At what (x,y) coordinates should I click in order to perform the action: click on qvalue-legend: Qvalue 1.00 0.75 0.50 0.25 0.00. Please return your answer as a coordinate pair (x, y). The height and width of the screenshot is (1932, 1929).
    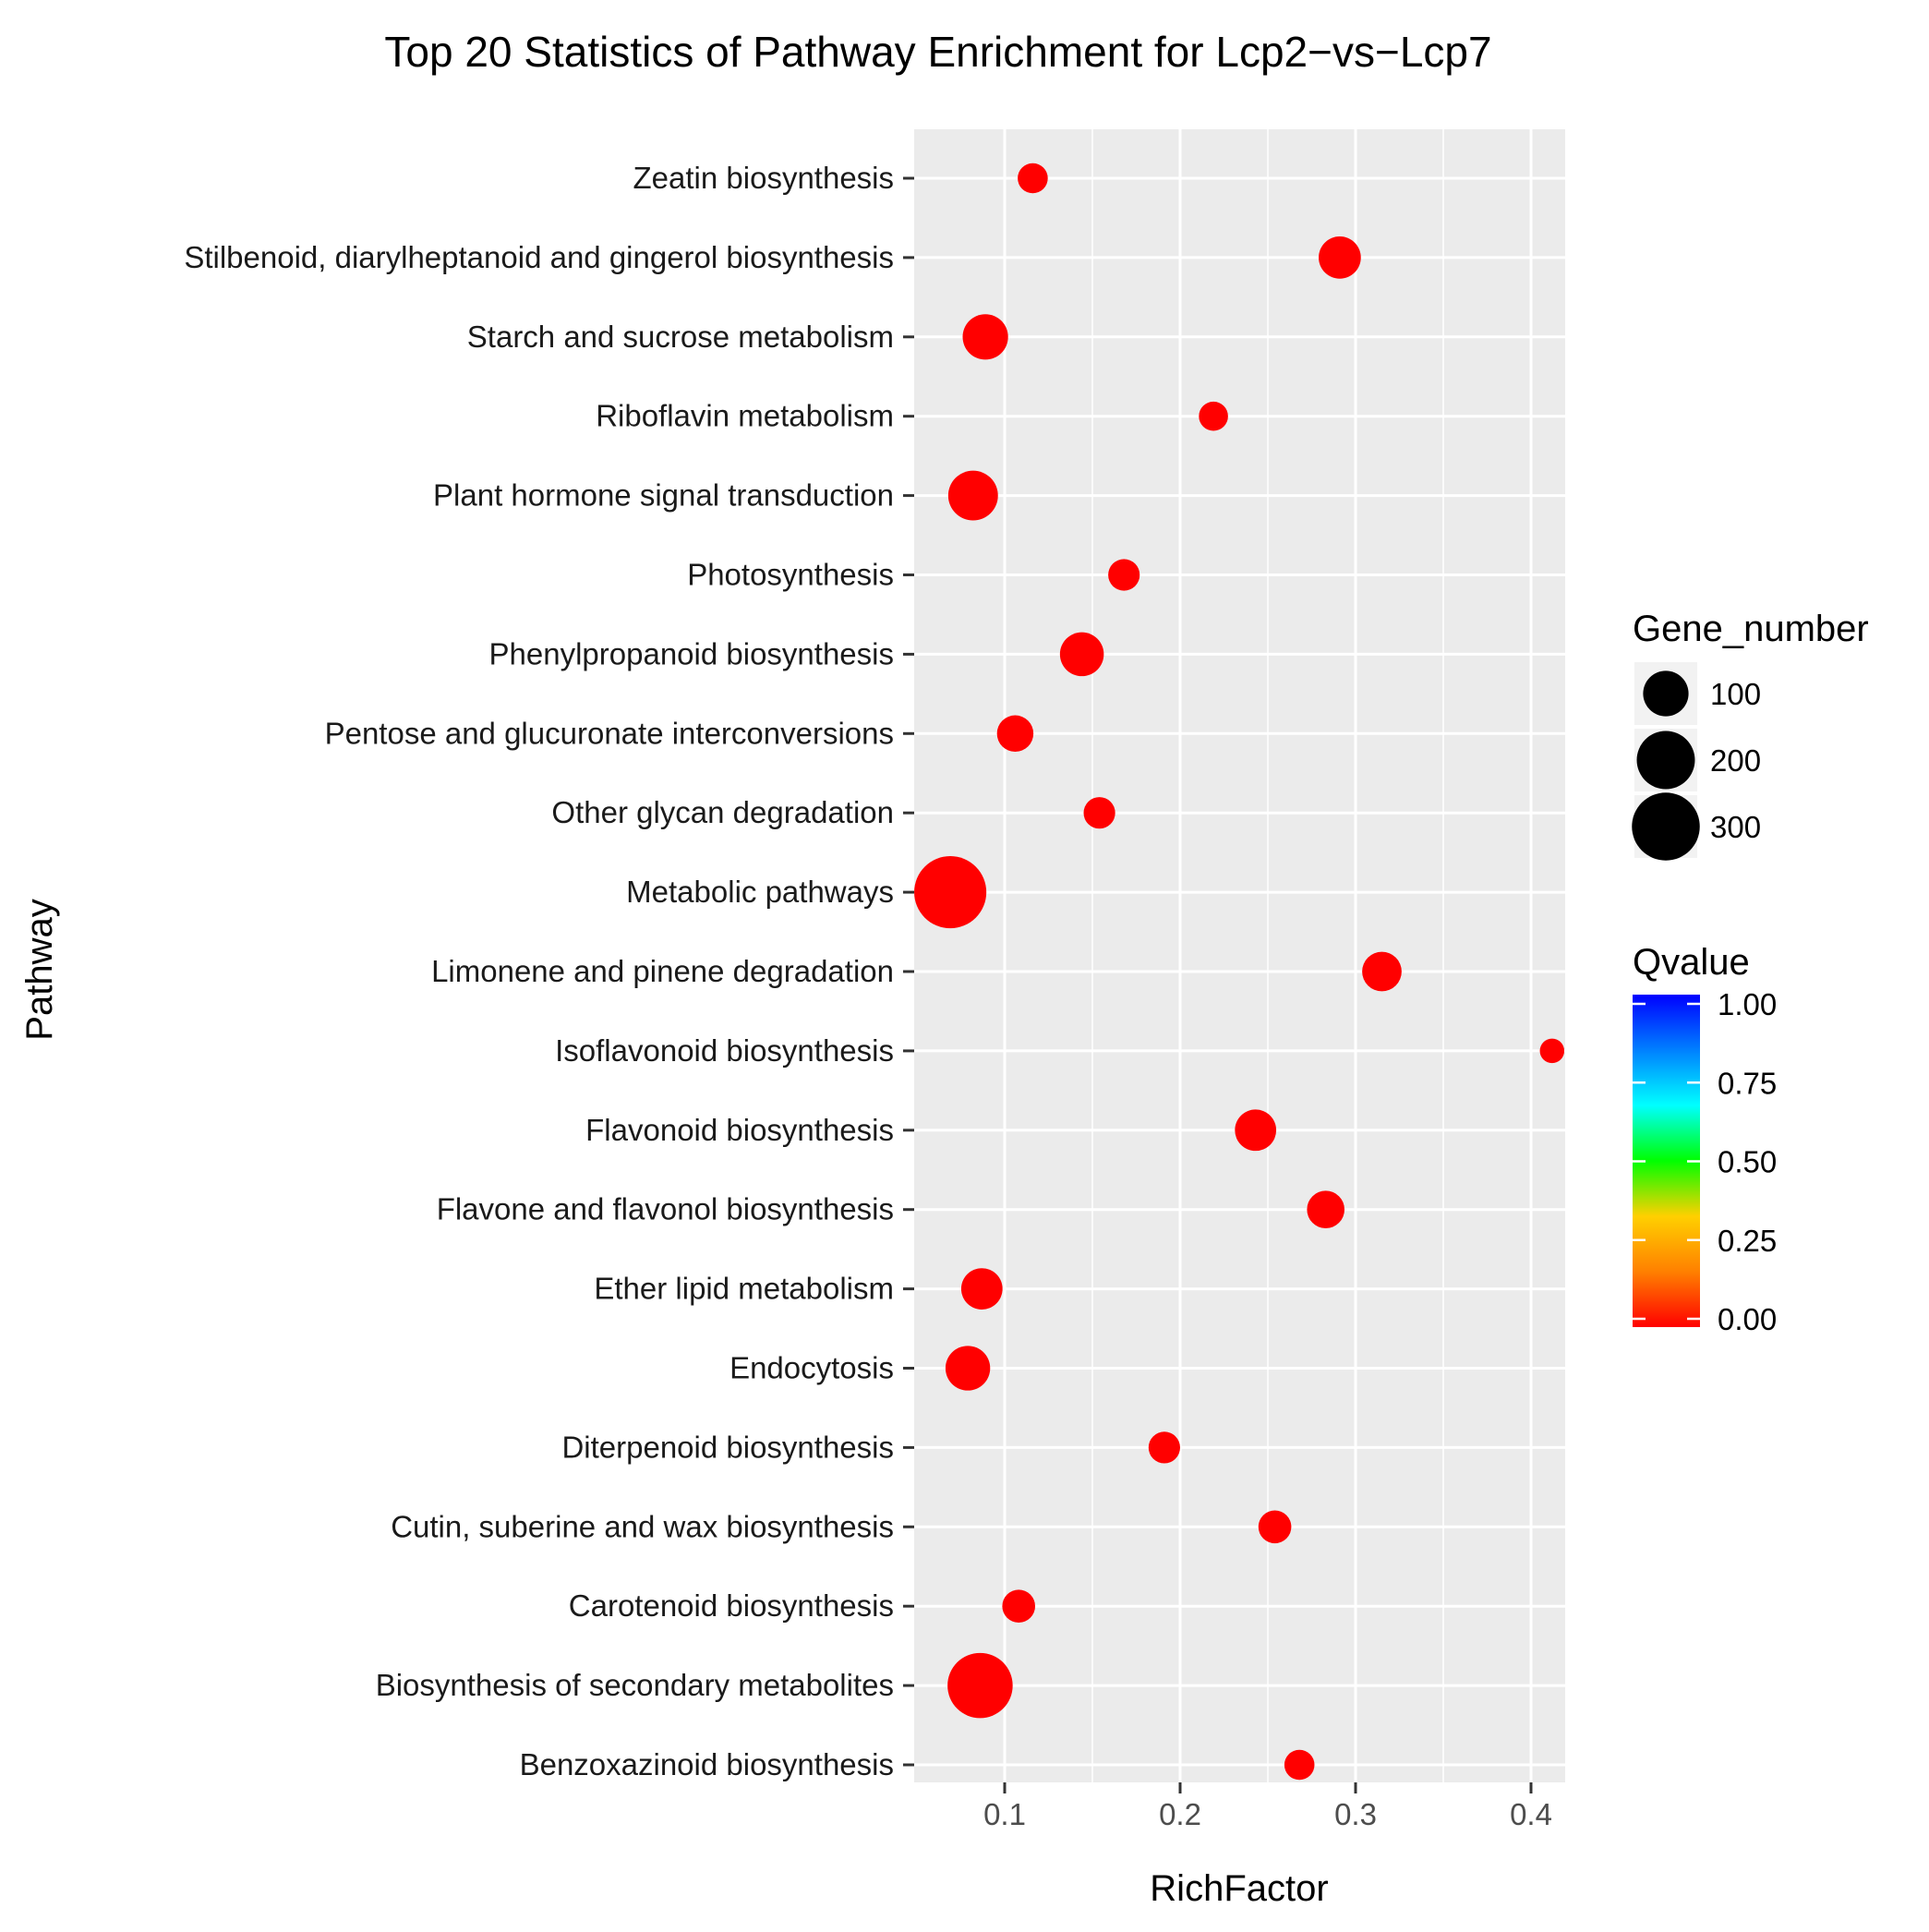
    Looking at the image, I should click on (1705, 1139).